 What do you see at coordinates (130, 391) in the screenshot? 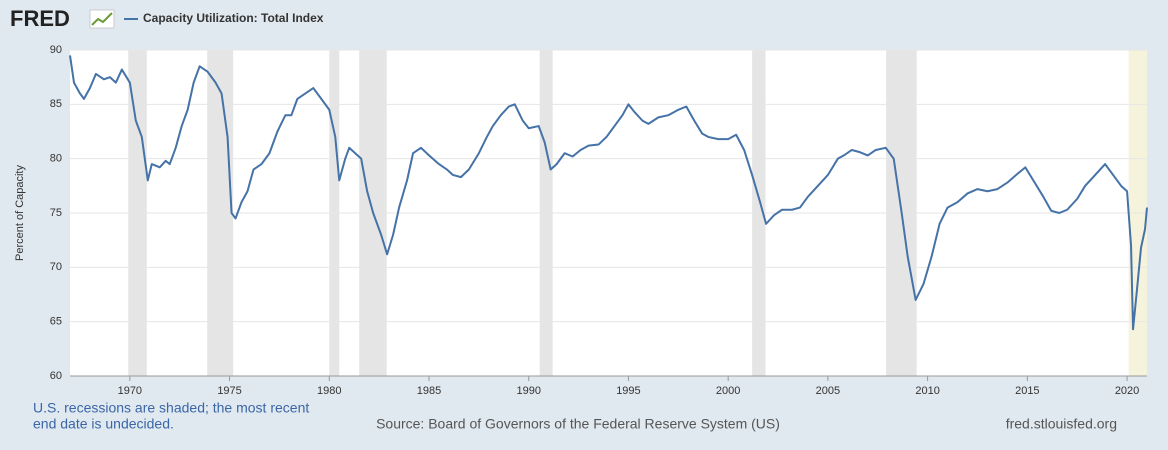
I see `x-tick-label: 1970` at bounding box center [130, 391].